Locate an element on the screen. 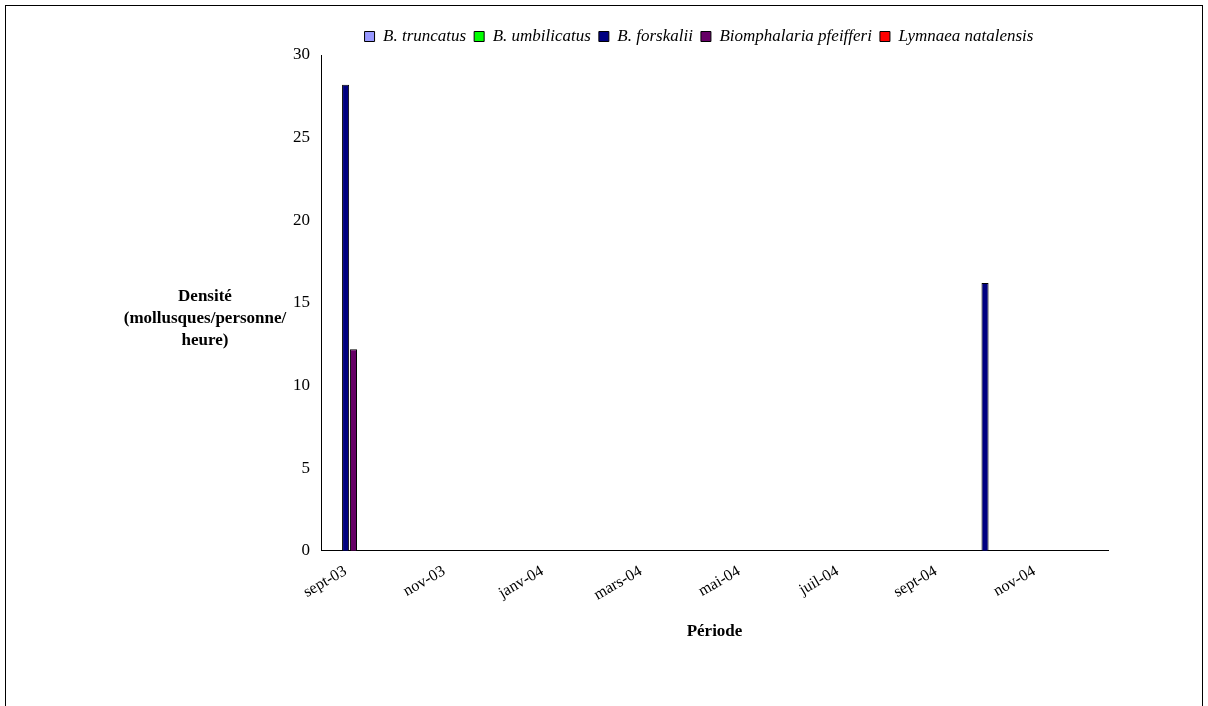 This screenshot has height=706, width=1208. y-tick-label: 0 is located at coordinates (305, 550).